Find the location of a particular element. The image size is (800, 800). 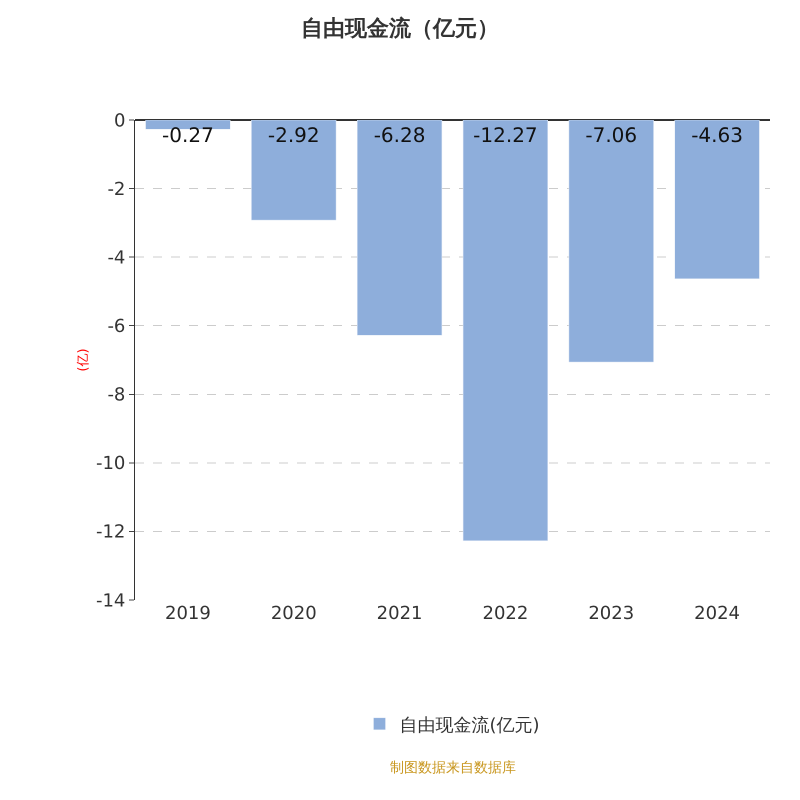

data-label: -6.28 is located at coordinates (400, 135).